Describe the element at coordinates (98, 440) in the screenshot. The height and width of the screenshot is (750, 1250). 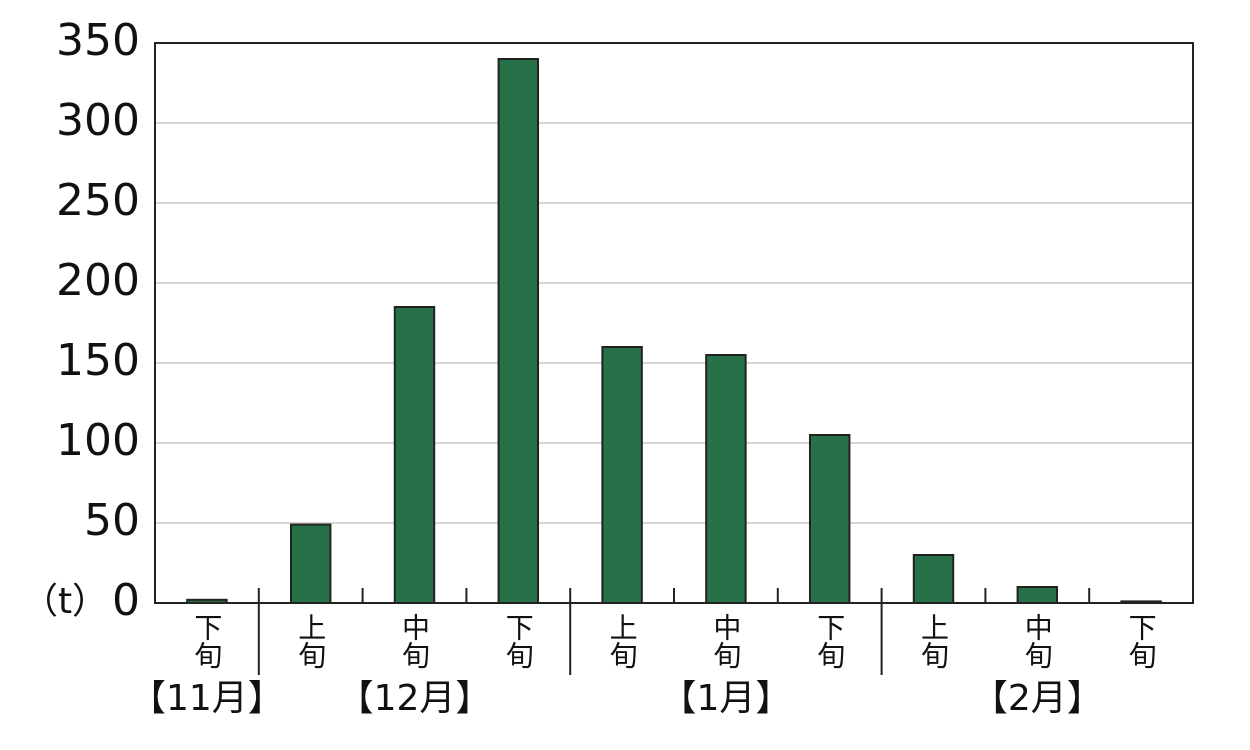
I see `y-tick-label: 100` at that location.